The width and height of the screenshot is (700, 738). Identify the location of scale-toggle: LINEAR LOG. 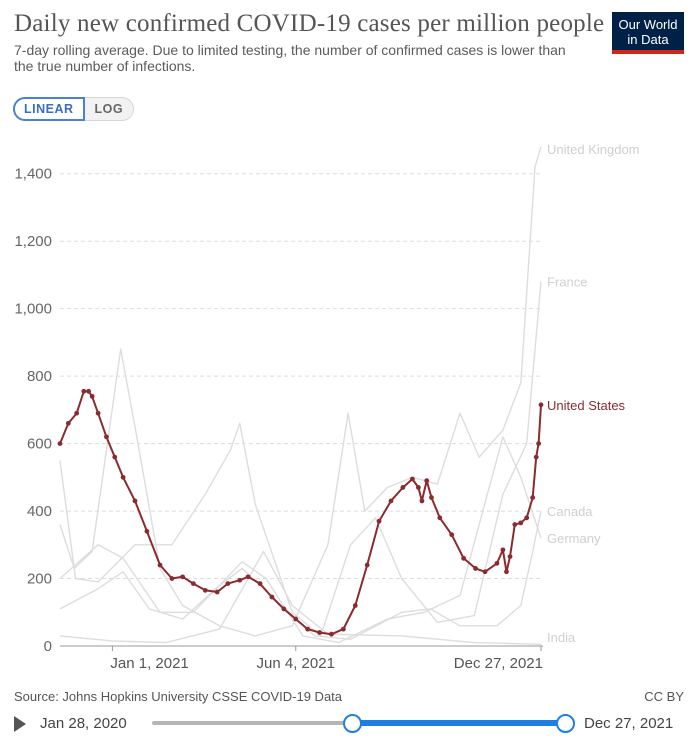
(74, 109).